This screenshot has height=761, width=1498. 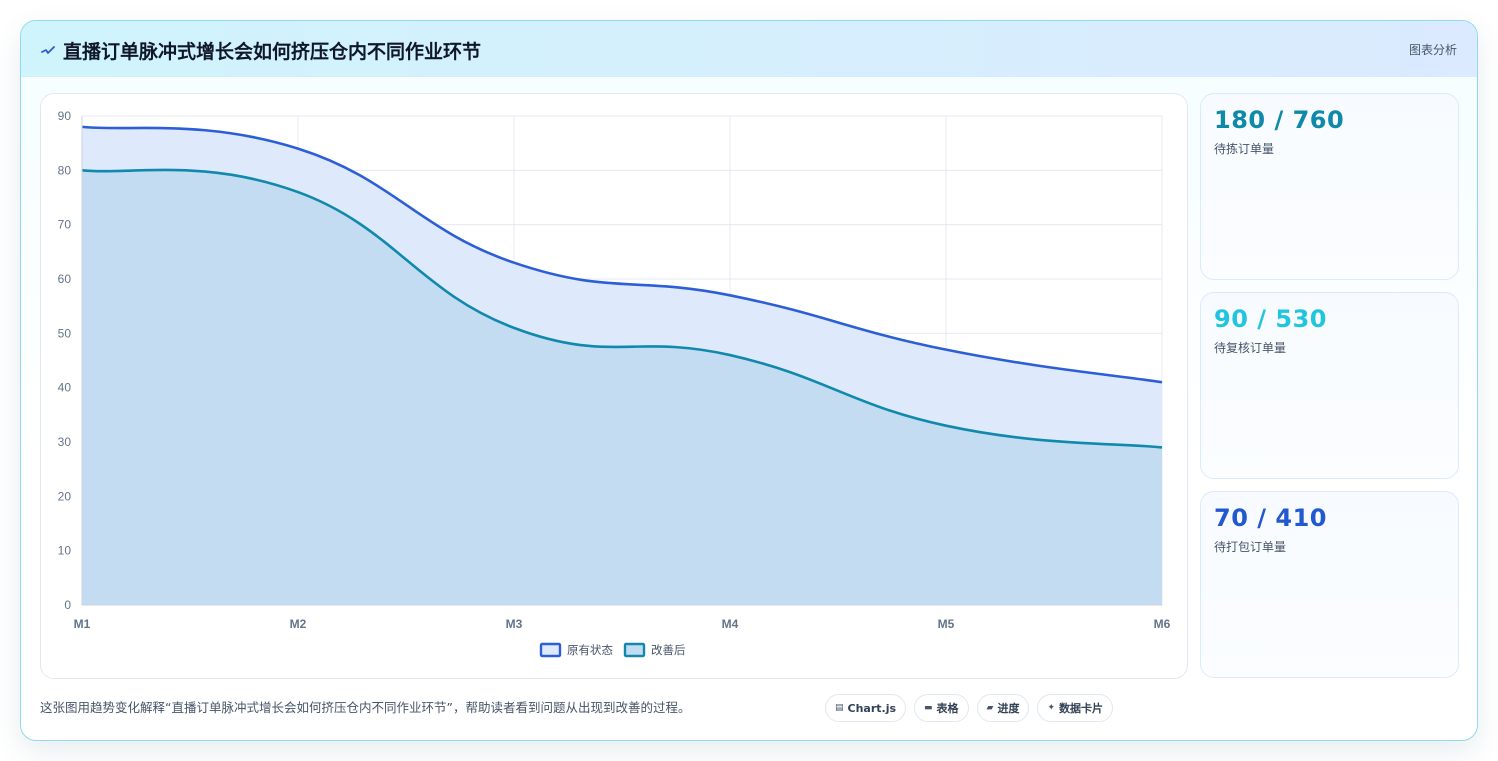 I want to click on y-tick-label: 0, so click(x=67, y=605).